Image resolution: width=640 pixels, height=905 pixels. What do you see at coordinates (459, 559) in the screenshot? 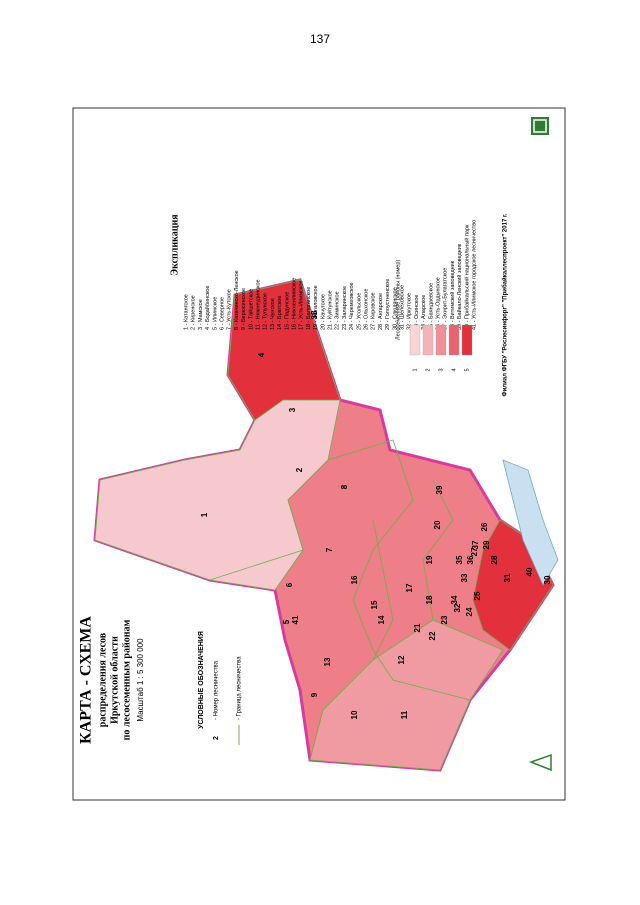
I see `region-number: 35` at bounding box center [459, 559].